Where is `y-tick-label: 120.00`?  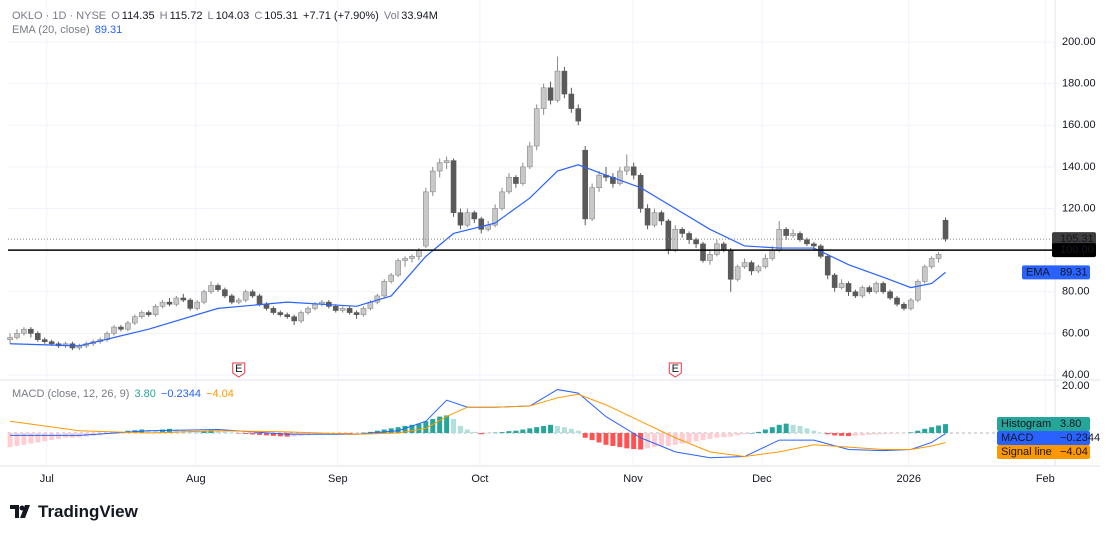 y-tick-label: 120.00 is located at coordinates (1079, 208).